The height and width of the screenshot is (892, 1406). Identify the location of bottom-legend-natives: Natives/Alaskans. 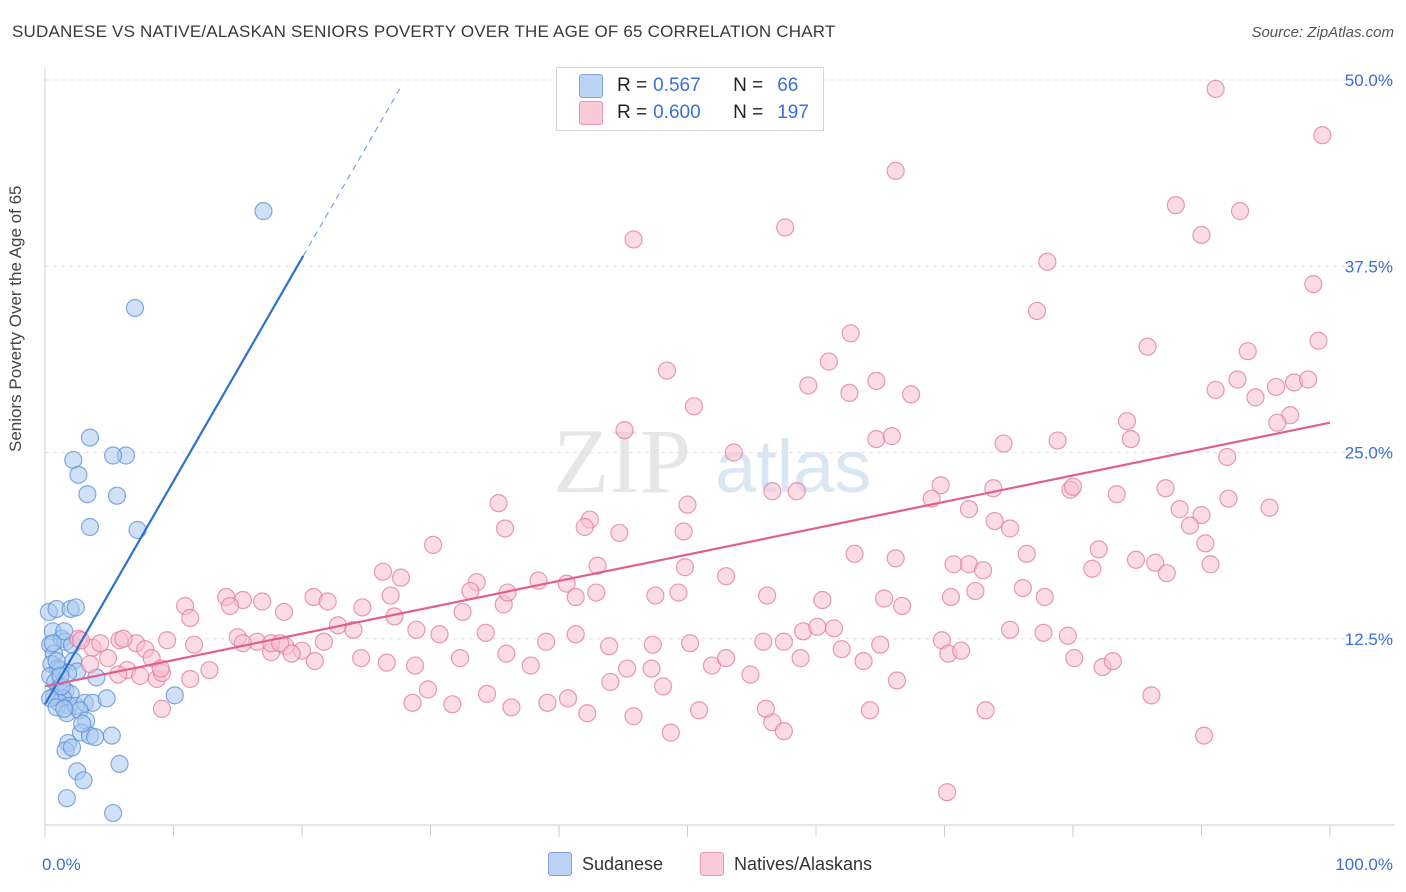
(786, 864).